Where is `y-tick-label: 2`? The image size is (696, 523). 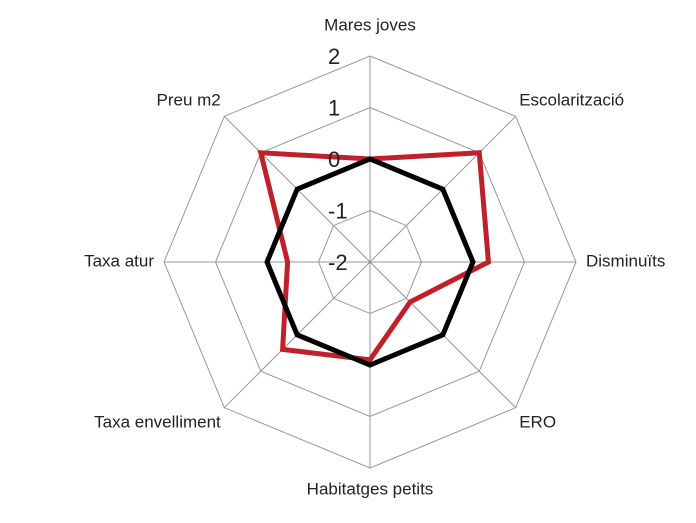
y-tick-label: 2 is located at coordinates (334, 56).